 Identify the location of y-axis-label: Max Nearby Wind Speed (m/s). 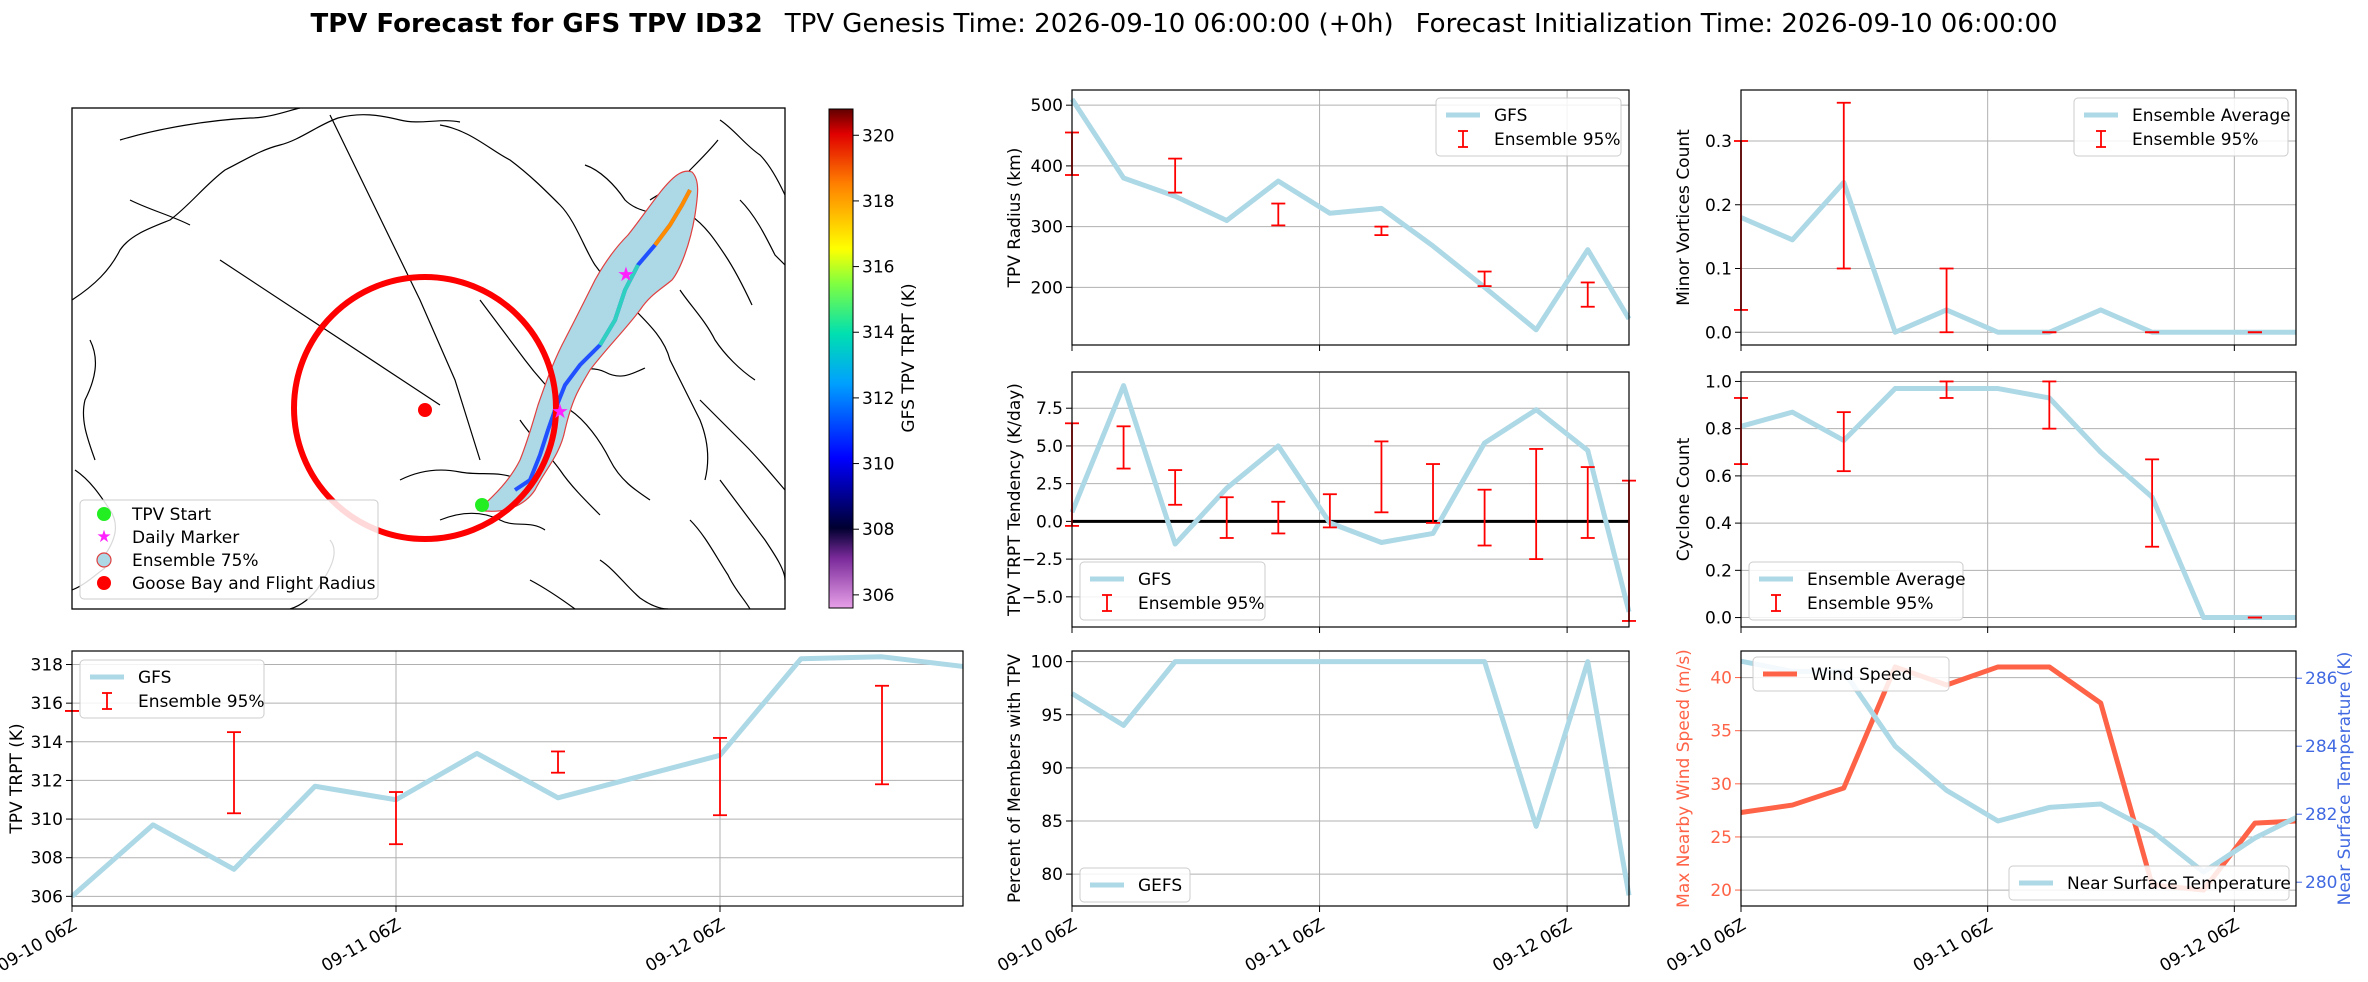
(1684, 778).